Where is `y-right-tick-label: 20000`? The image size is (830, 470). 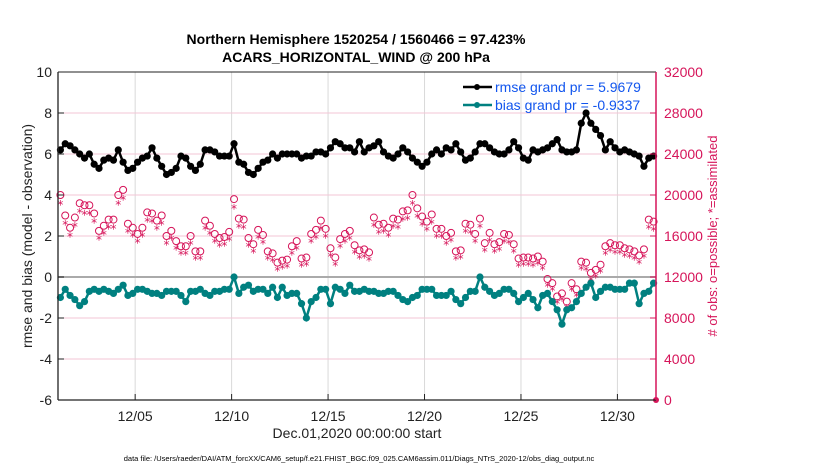 y-right-tick-label: 20000 is located at coordinates (683, 195).